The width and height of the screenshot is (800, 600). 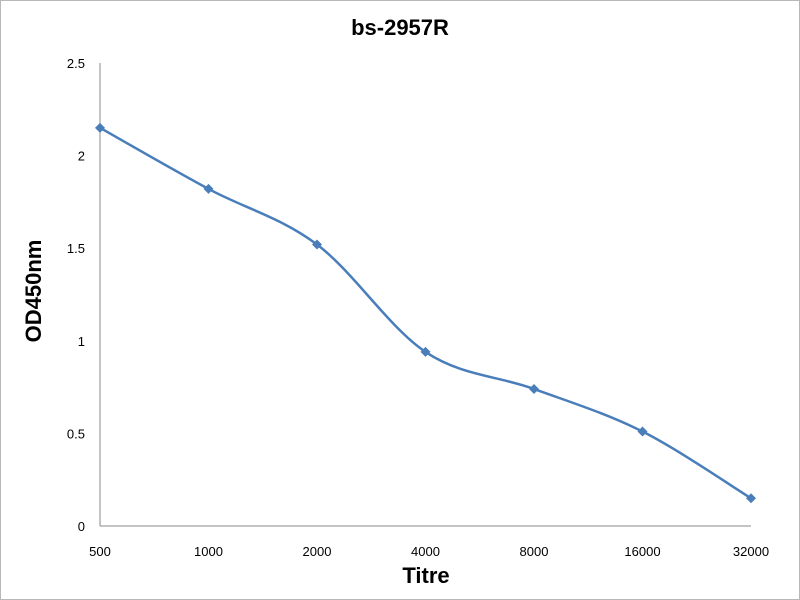 What do you see at coordinates (33, 291) in the screenshot?
I see `y-axis-label: OD450nm` at bounding box center [33, 291].